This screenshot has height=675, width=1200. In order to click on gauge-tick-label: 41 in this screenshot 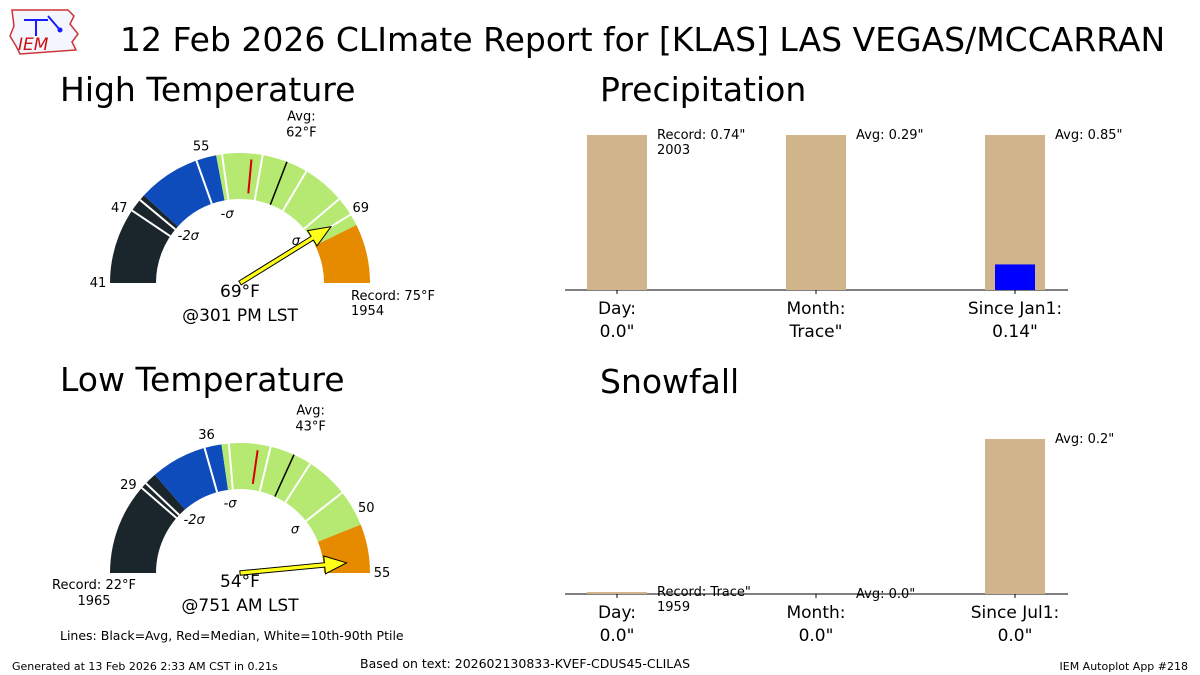, I will do `click(98, 283)`.